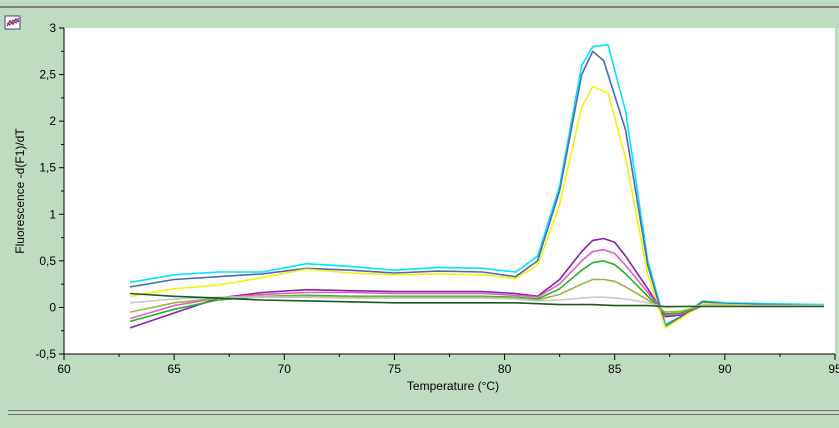 The height and width of the screenshot is (428, 839). What do you see at coordinates (419, 7) in the screenshot?
I see `top-border` at bounding box center [419, 7].